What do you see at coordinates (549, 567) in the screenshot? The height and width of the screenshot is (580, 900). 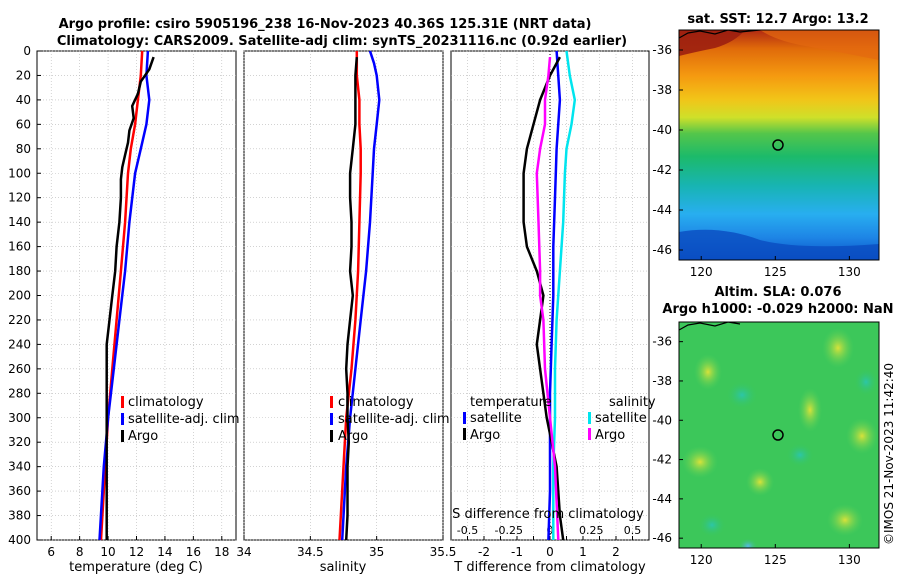 I see `t-difference-label: T difference from climatology` at bounding box center [549, 567].